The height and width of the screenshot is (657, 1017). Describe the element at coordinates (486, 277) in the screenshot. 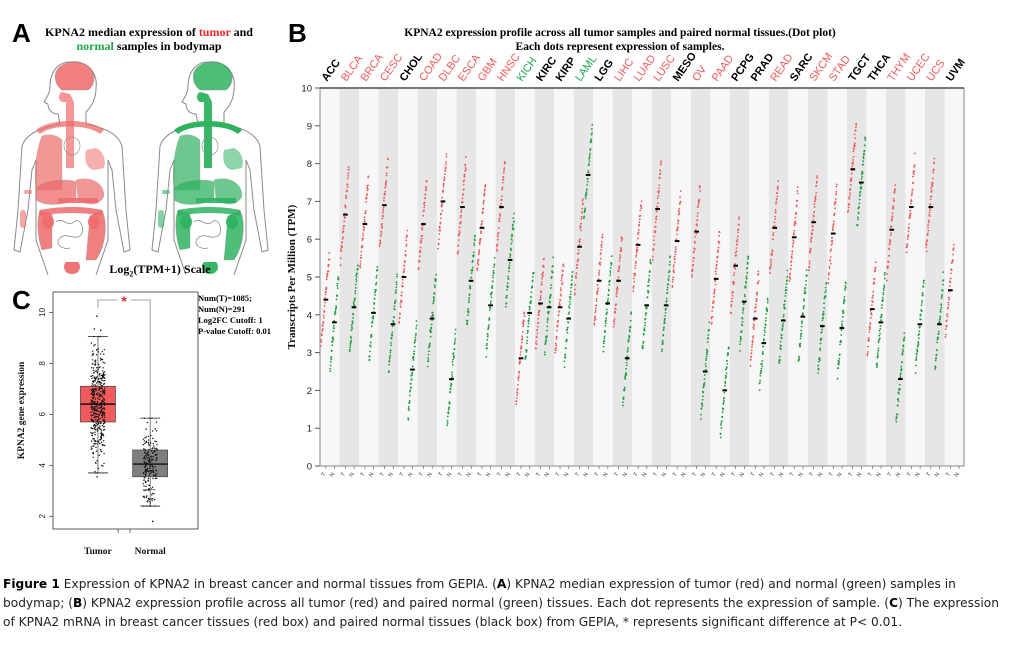

I see `band-gbm` at that location.